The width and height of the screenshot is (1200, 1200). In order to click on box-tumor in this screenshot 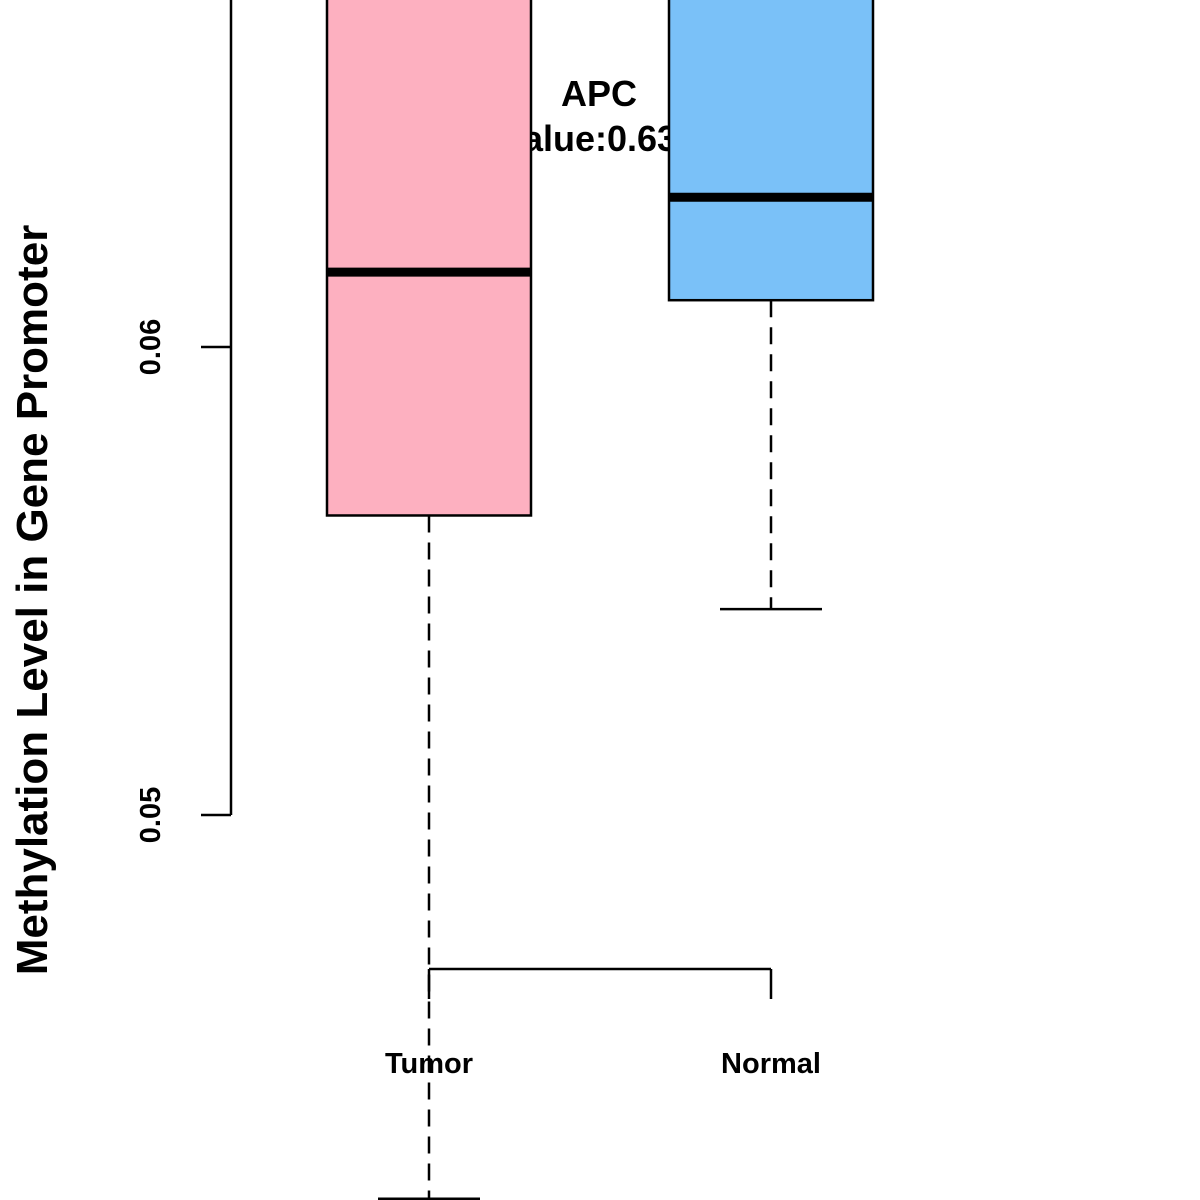, I will do `click(429, 258)`.